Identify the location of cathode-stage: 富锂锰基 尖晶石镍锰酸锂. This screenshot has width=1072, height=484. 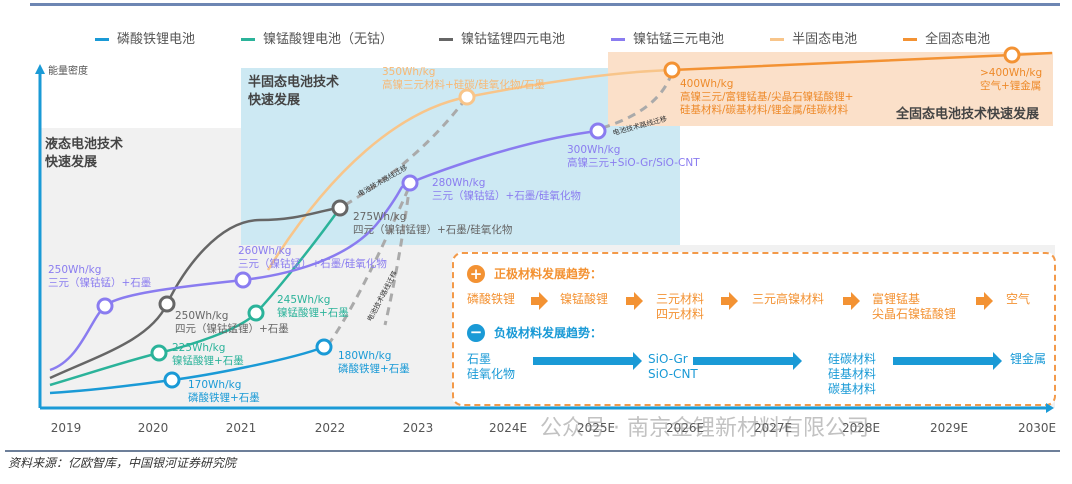
(914, 306).